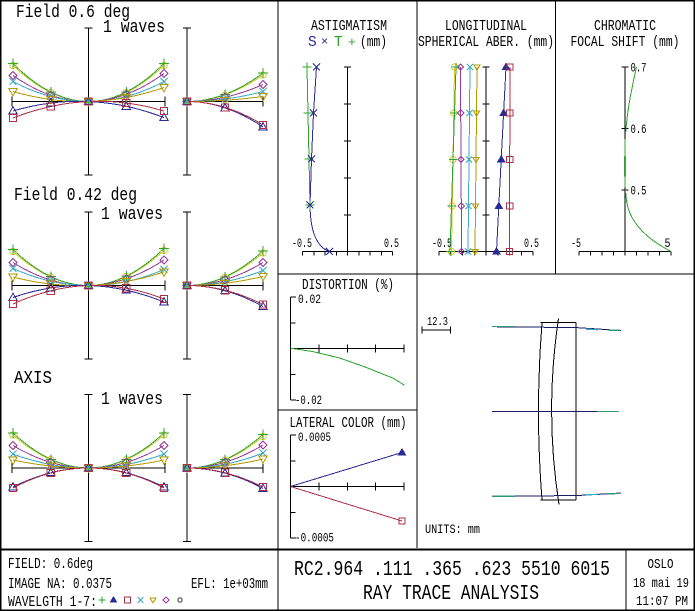 This screenshot has height=611, width=695. What do you see at coordinates (348, 286) in the screenshot?
I see `svg-text: DISTORTION (%)` at bounding box center [348, 286].